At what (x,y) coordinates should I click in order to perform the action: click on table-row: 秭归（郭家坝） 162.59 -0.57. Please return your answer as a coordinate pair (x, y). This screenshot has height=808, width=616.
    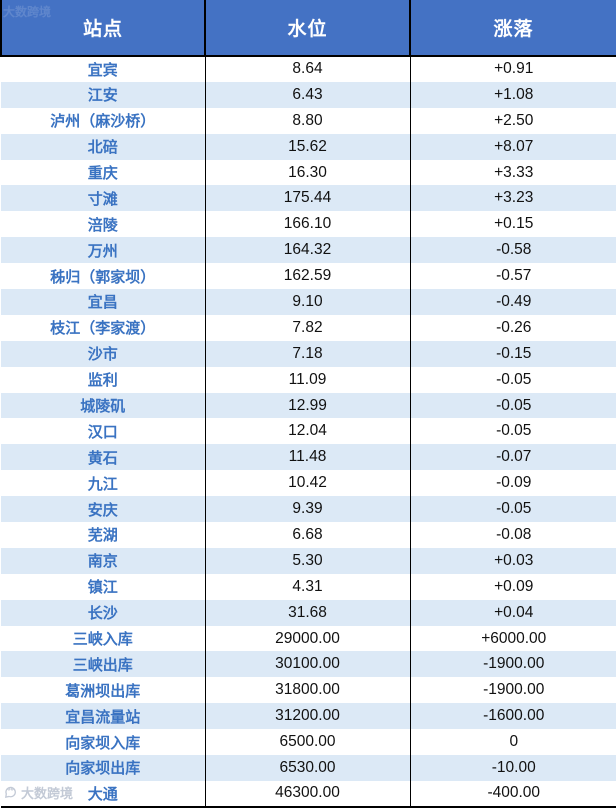
    Looking at the image, I should click on (308, 276).